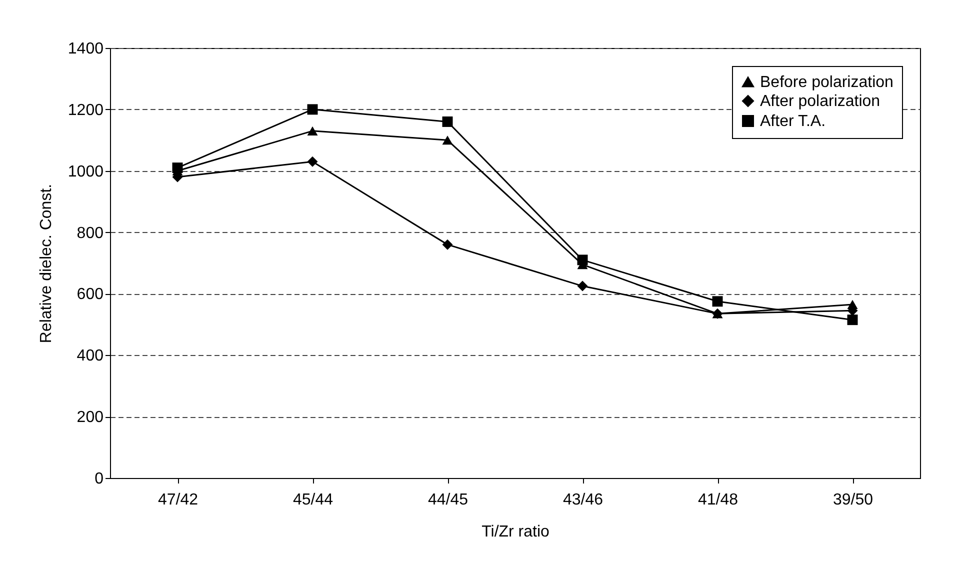  I want to click on y-tick-label: 0, so click(99, 479).